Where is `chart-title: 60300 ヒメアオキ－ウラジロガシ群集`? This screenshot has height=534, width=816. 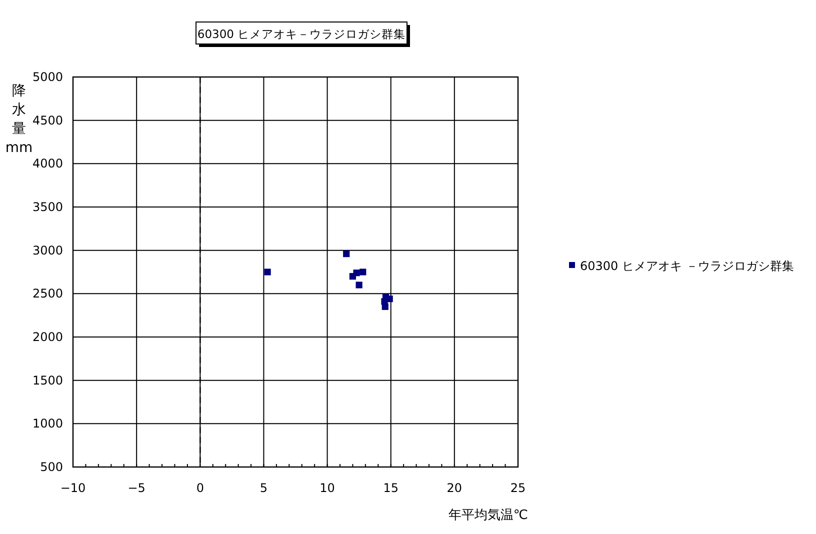 chart-title: 60300 ヒメアオキ－ウラジロガシ群集 is located at coordinates (301, 34).